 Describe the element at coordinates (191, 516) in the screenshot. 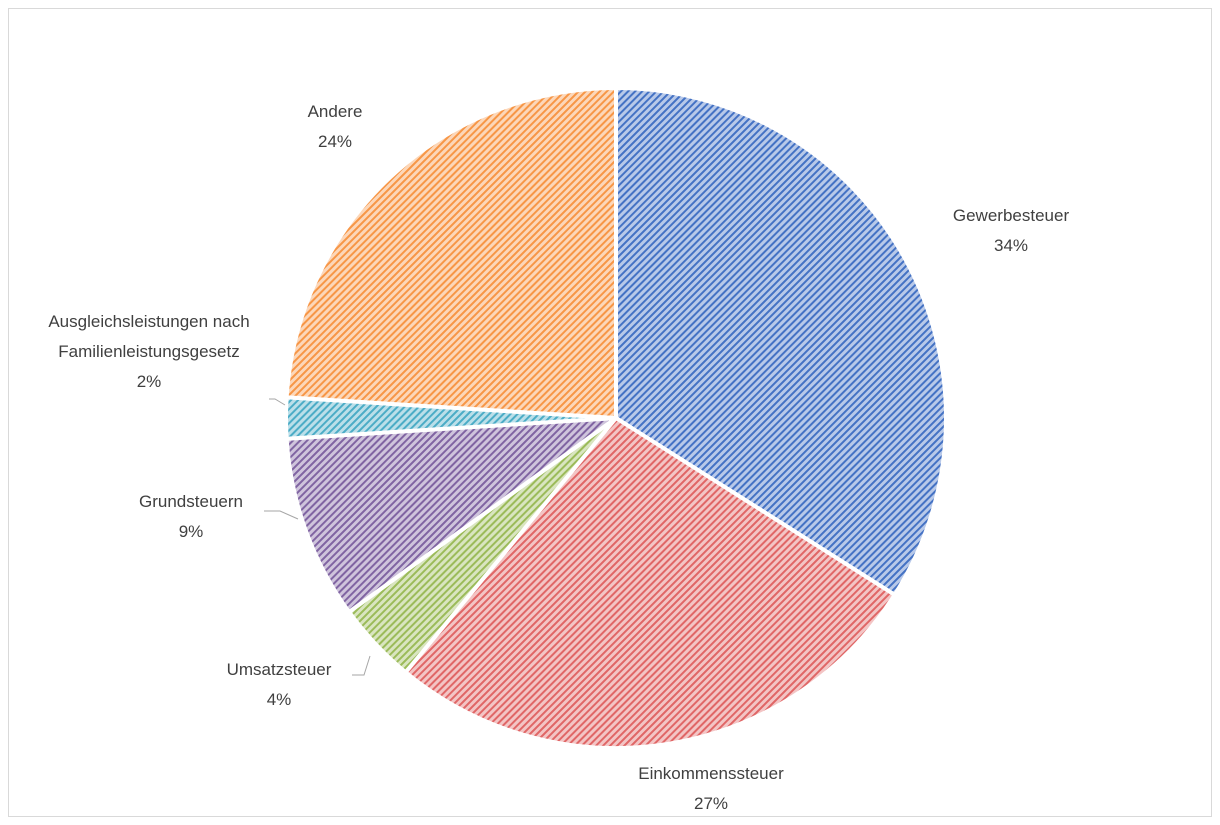

I see `data-label-grundsteuern: Grundsteuern 9%` at that location.